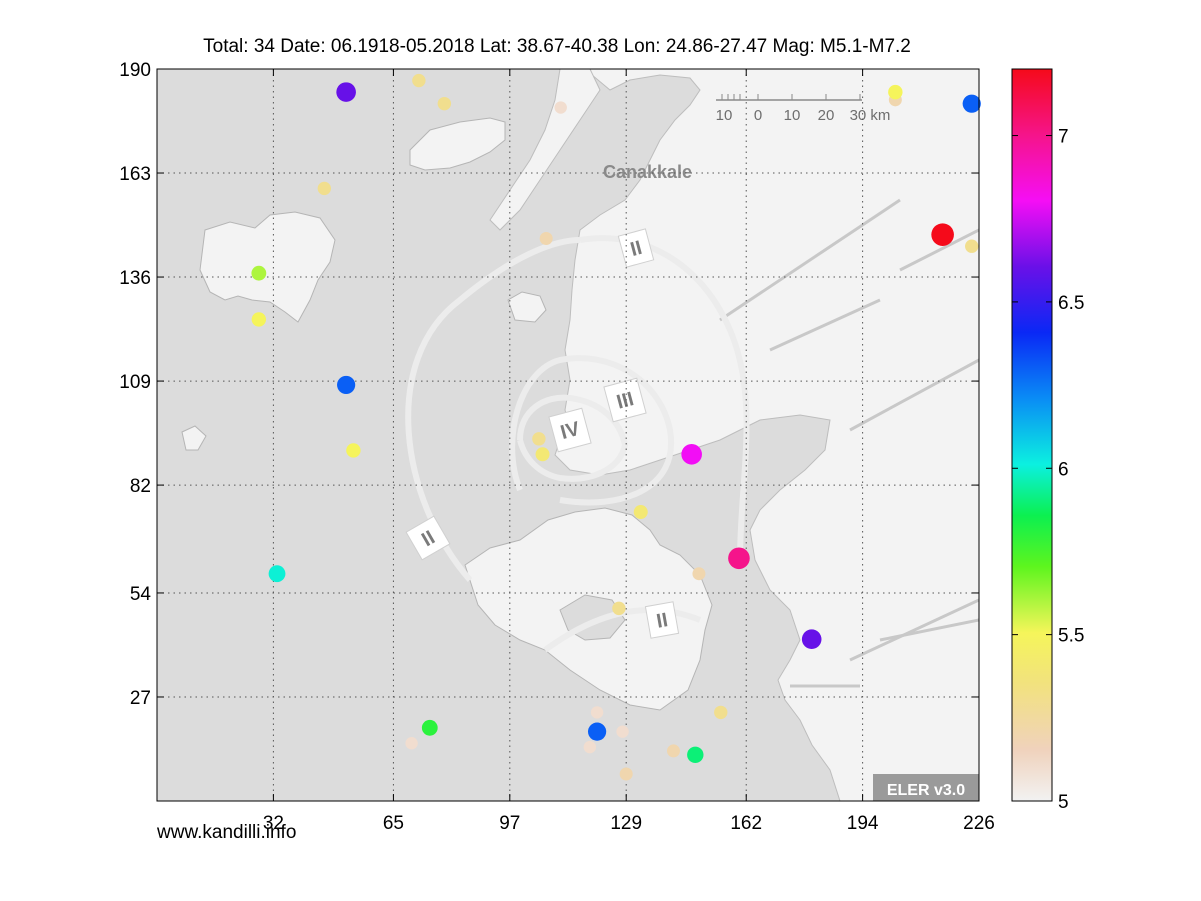 The height and width of the screenshot is (901, 1201). I want to click on x-tick-label: 65, so click(393, 823).